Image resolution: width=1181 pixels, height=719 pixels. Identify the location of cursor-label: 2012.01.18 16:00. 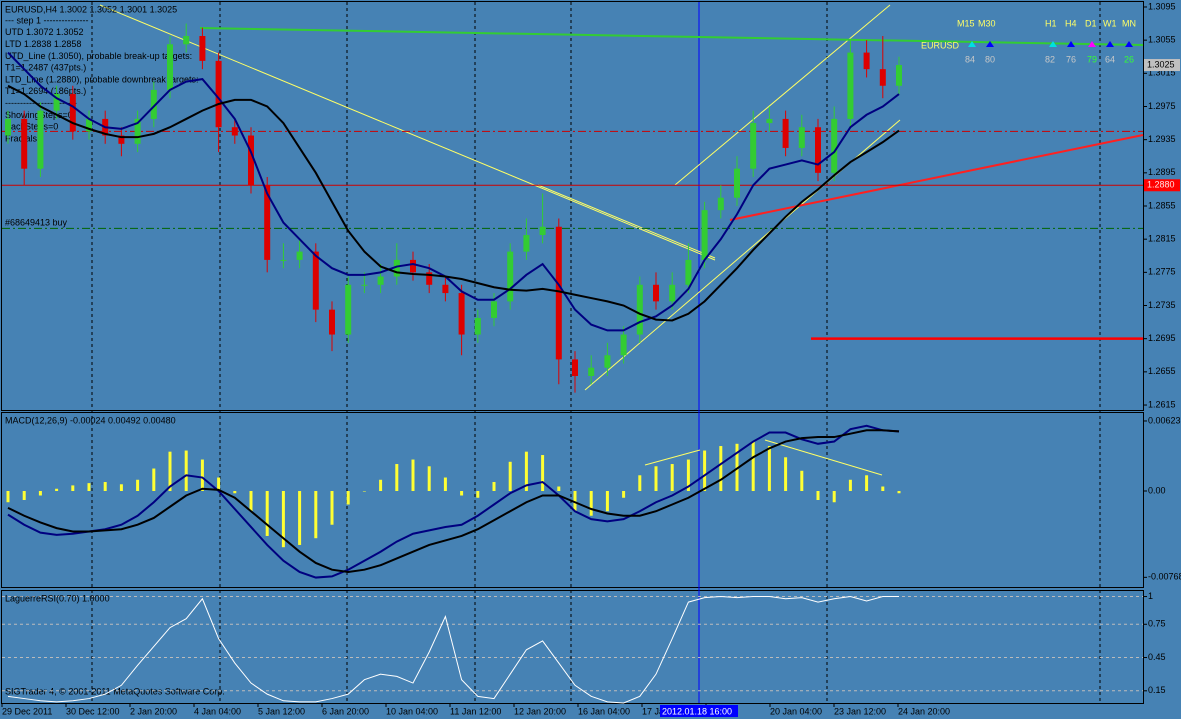
(697, 711).